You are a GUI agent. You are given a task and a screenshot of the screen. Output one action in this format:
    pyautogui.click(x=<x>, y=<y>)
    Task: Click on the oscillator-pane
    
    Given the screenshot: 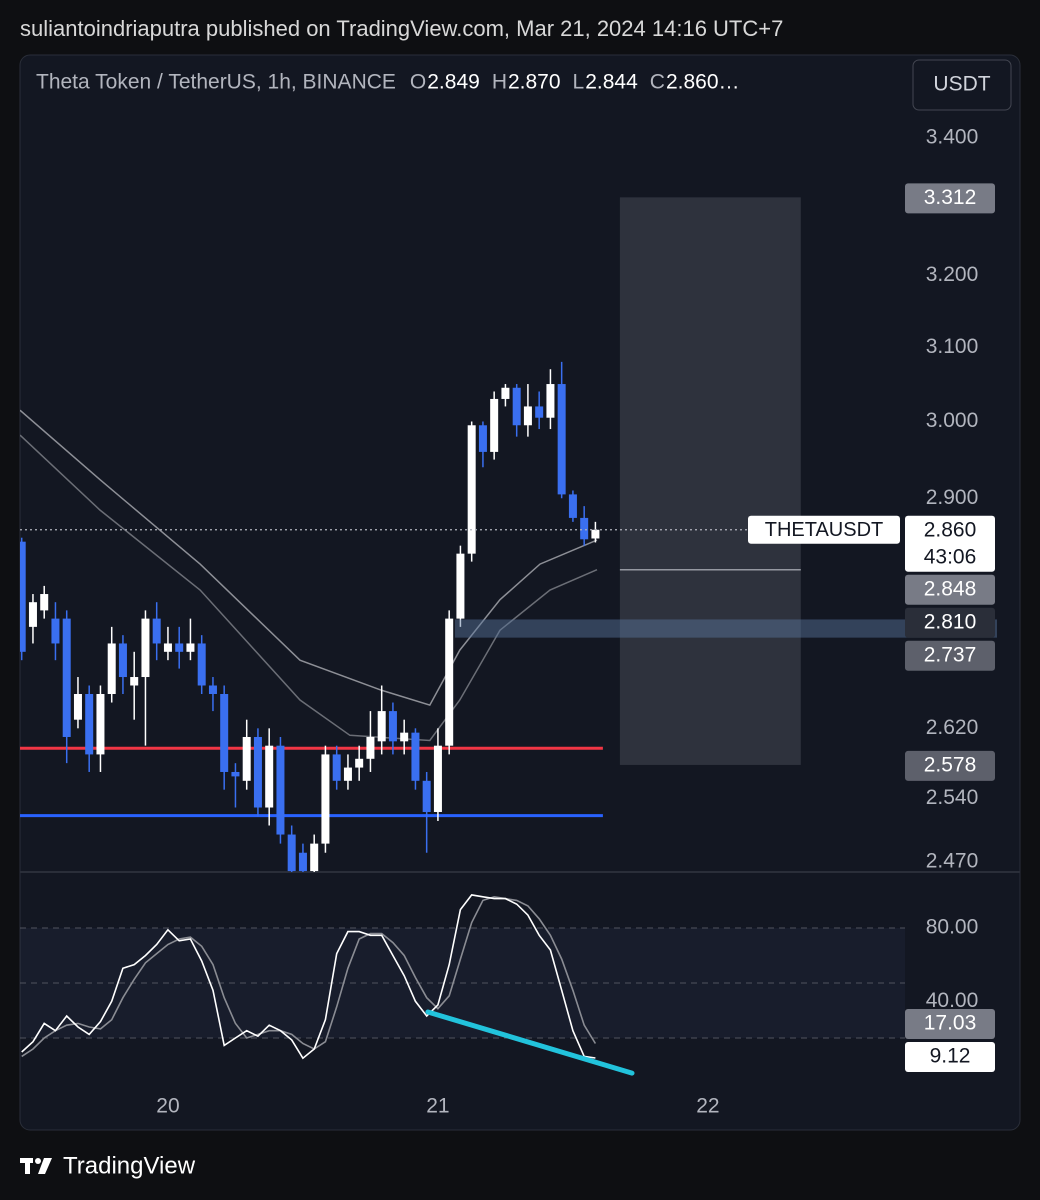 What is the action you would take?
    pyautogui.click(x=309, y=977)
    